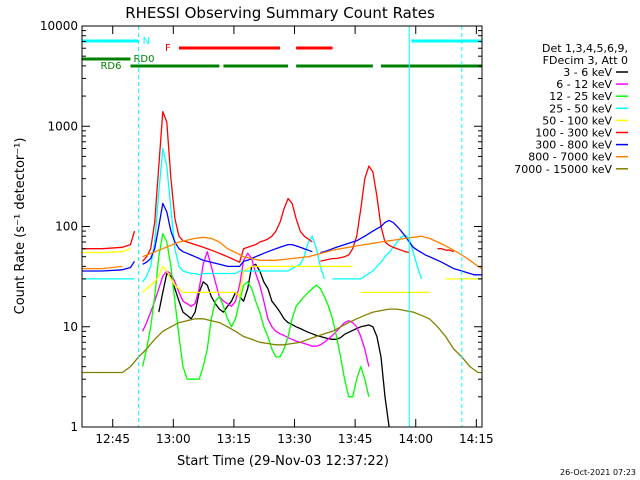  I want to click on chart-title: RHESSI Observing Summary Count Rates, so click(280, 13).